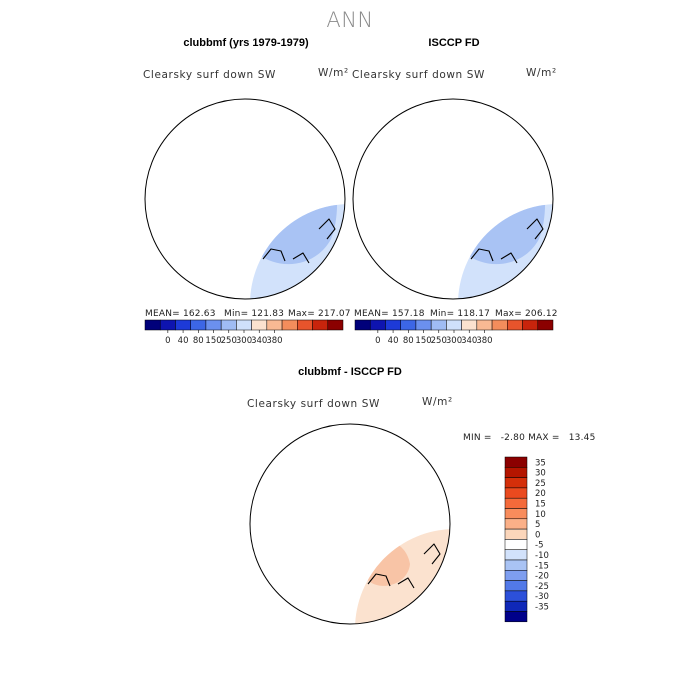 The height and width of the screenshot is (700, 700). I want to click on panel-3-title: clubbmf - ISCCP FD, so click(350, 372).